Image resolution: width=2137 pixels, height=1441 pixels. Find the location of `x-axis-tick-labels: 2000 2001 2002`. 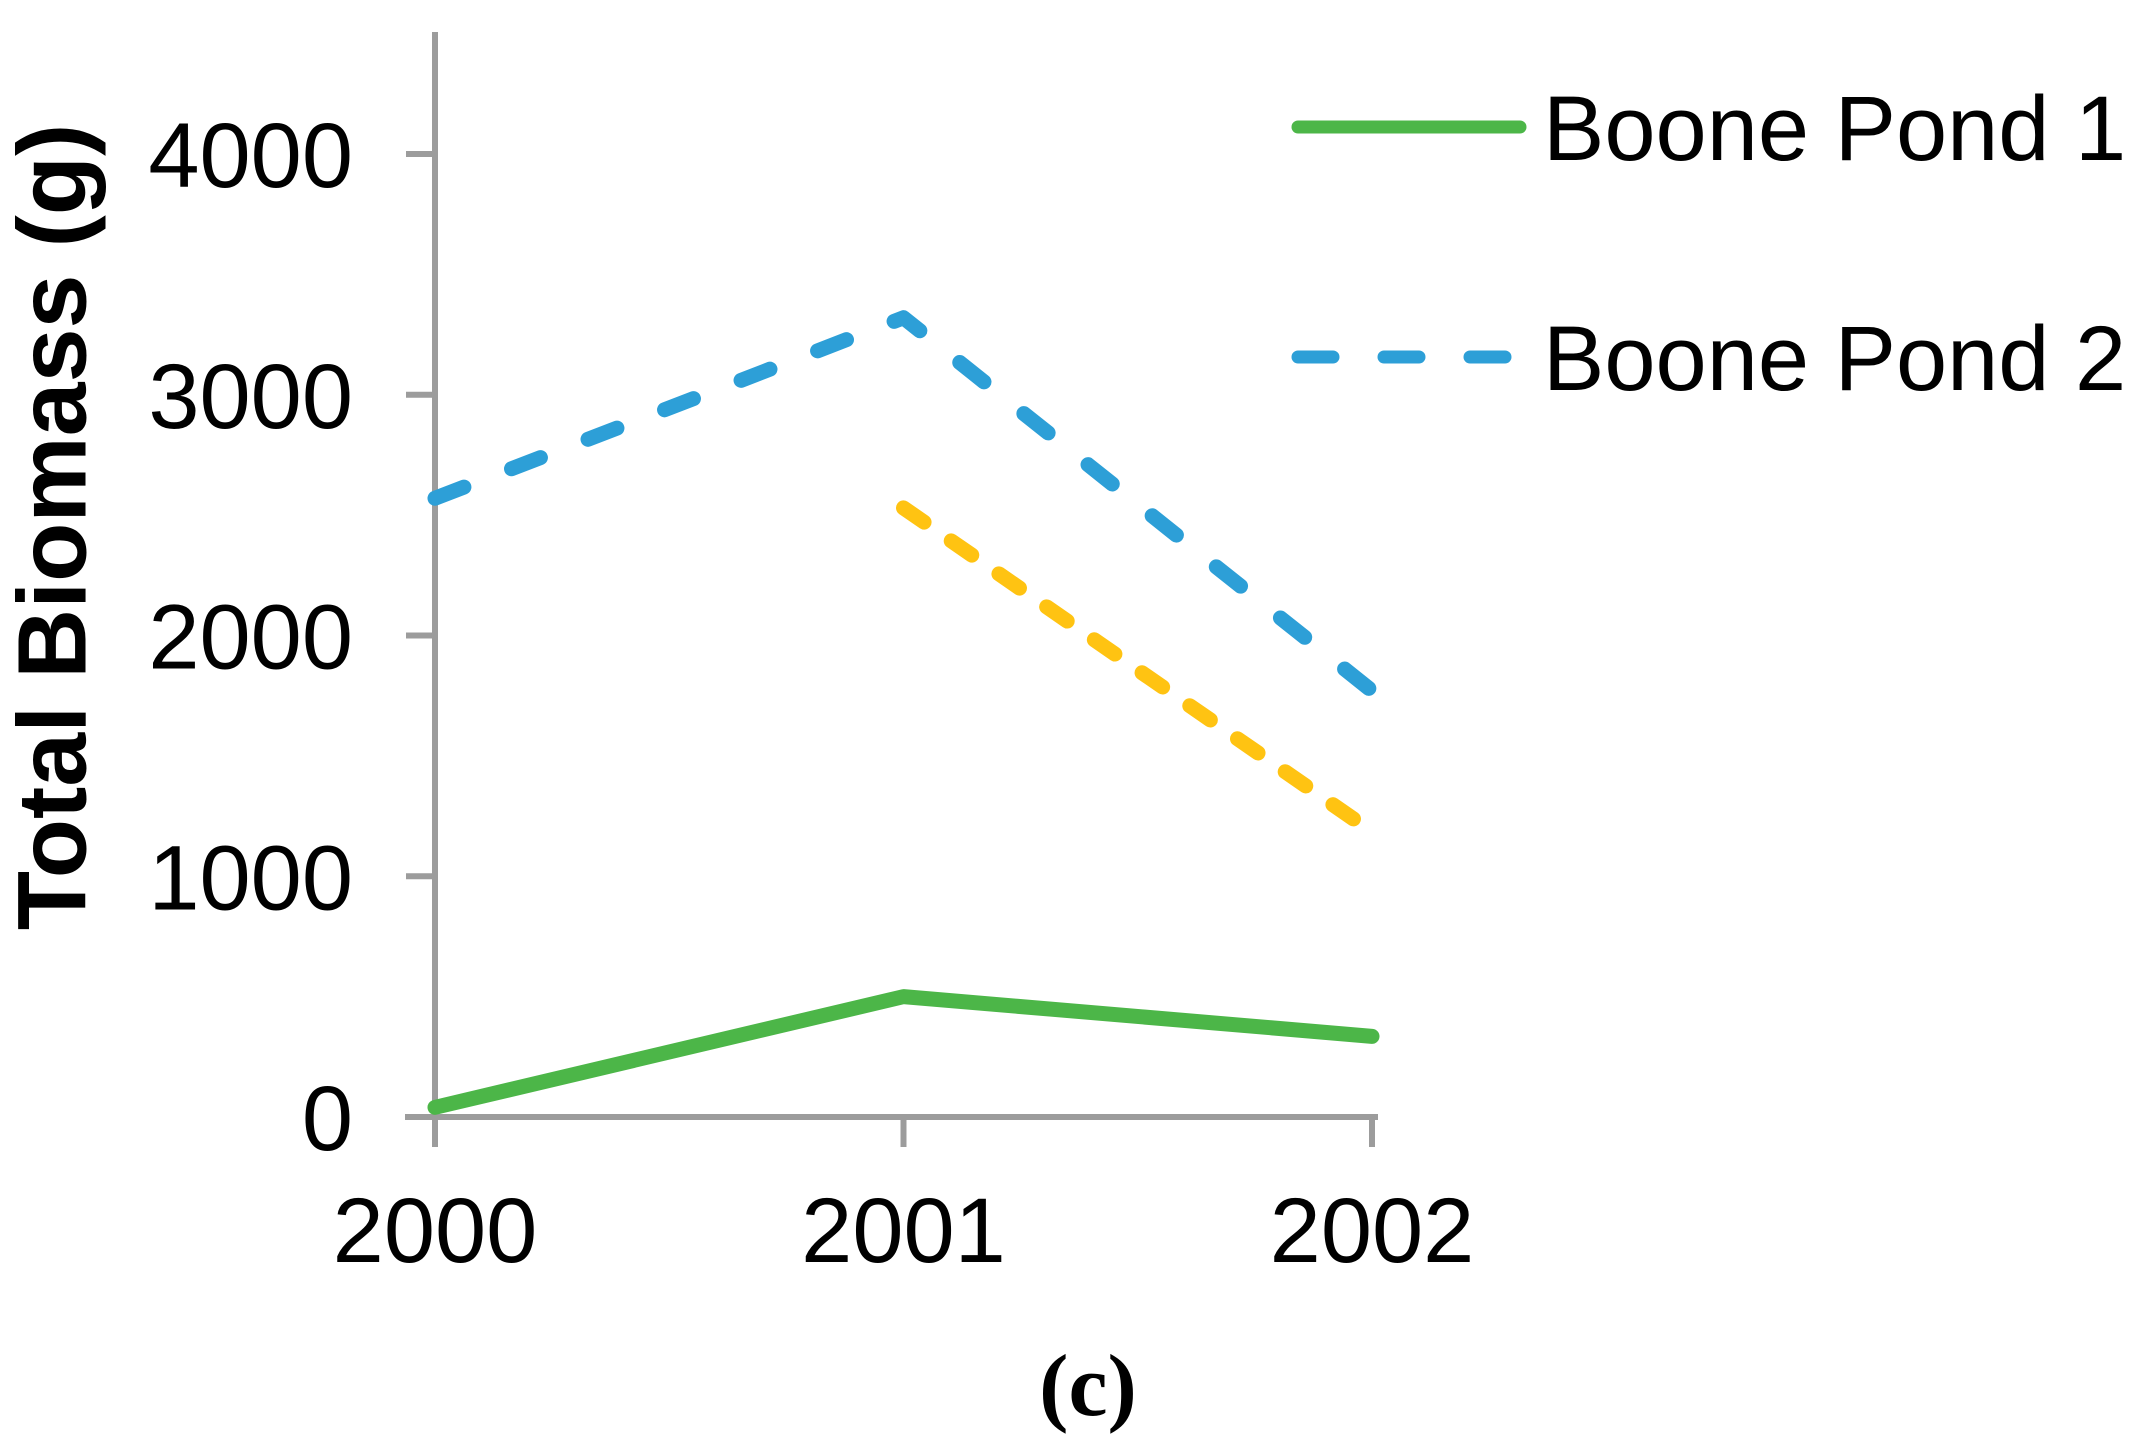

x-axis-tick-labels: 2000 2001 2002 is located at coordinates (904, 1231).